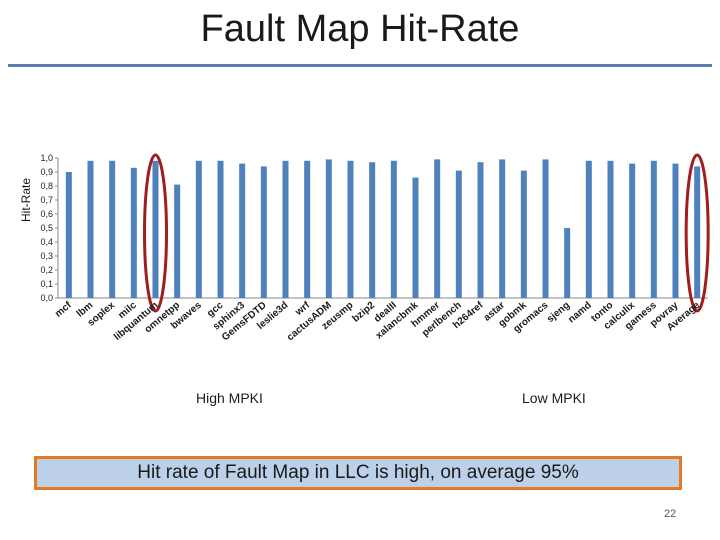 This screenshot has width=720, height=540. Describe the element at coordinates (610, 229) in the screenshot. I see `bar-tonto` at that location.